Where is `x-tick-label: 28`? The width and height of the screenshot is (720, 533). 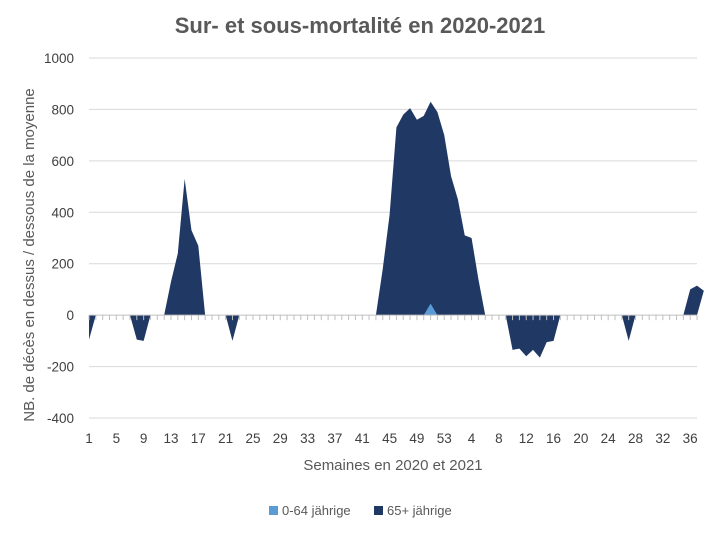 x-tick-label: 28 is located at coordinates (635, 438).